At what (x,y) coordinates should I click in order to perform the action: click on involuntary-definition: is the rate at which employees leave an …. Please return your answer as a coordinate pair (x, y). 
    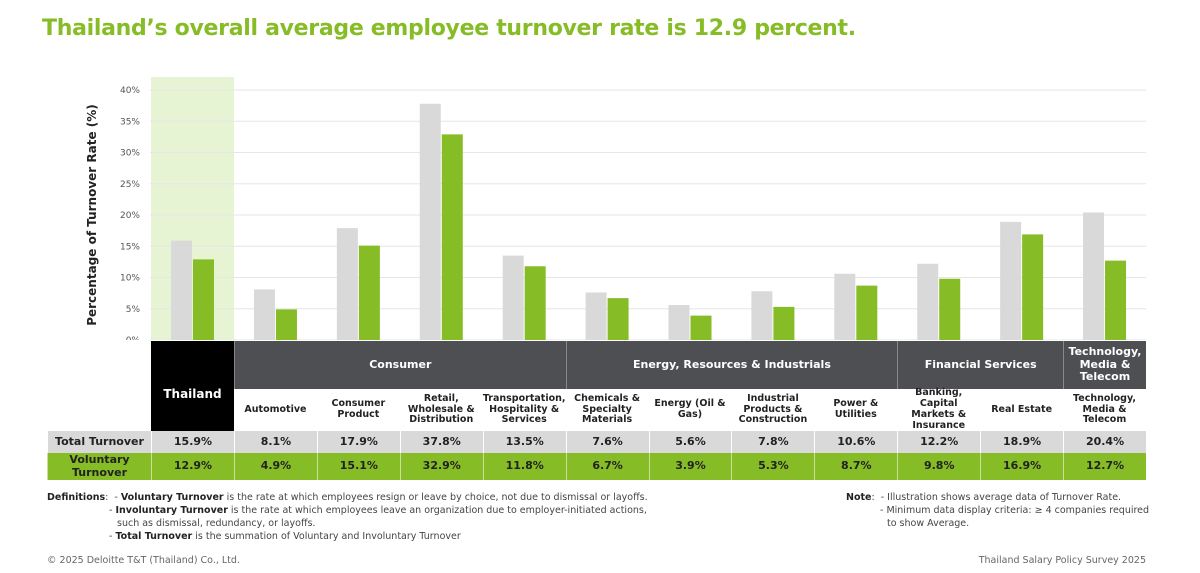
    Looking at the image, I should click on (437, 510).